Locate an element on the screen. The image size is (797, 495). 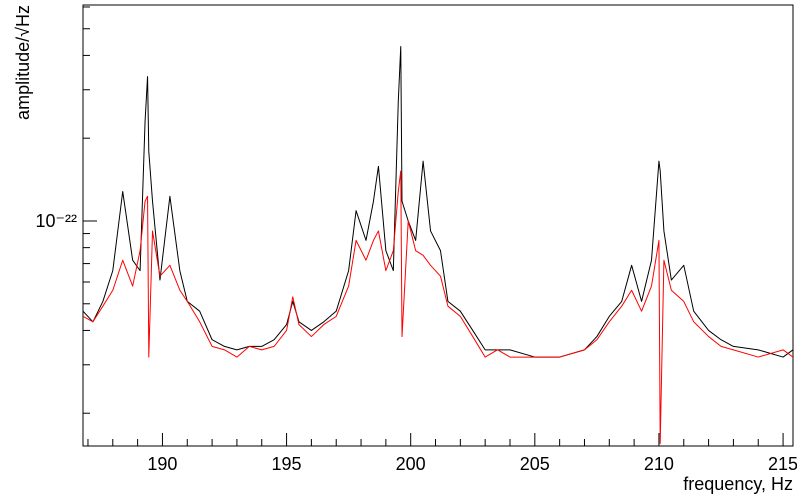
x-tick-label: 205 is located at coordinates (535, 464).